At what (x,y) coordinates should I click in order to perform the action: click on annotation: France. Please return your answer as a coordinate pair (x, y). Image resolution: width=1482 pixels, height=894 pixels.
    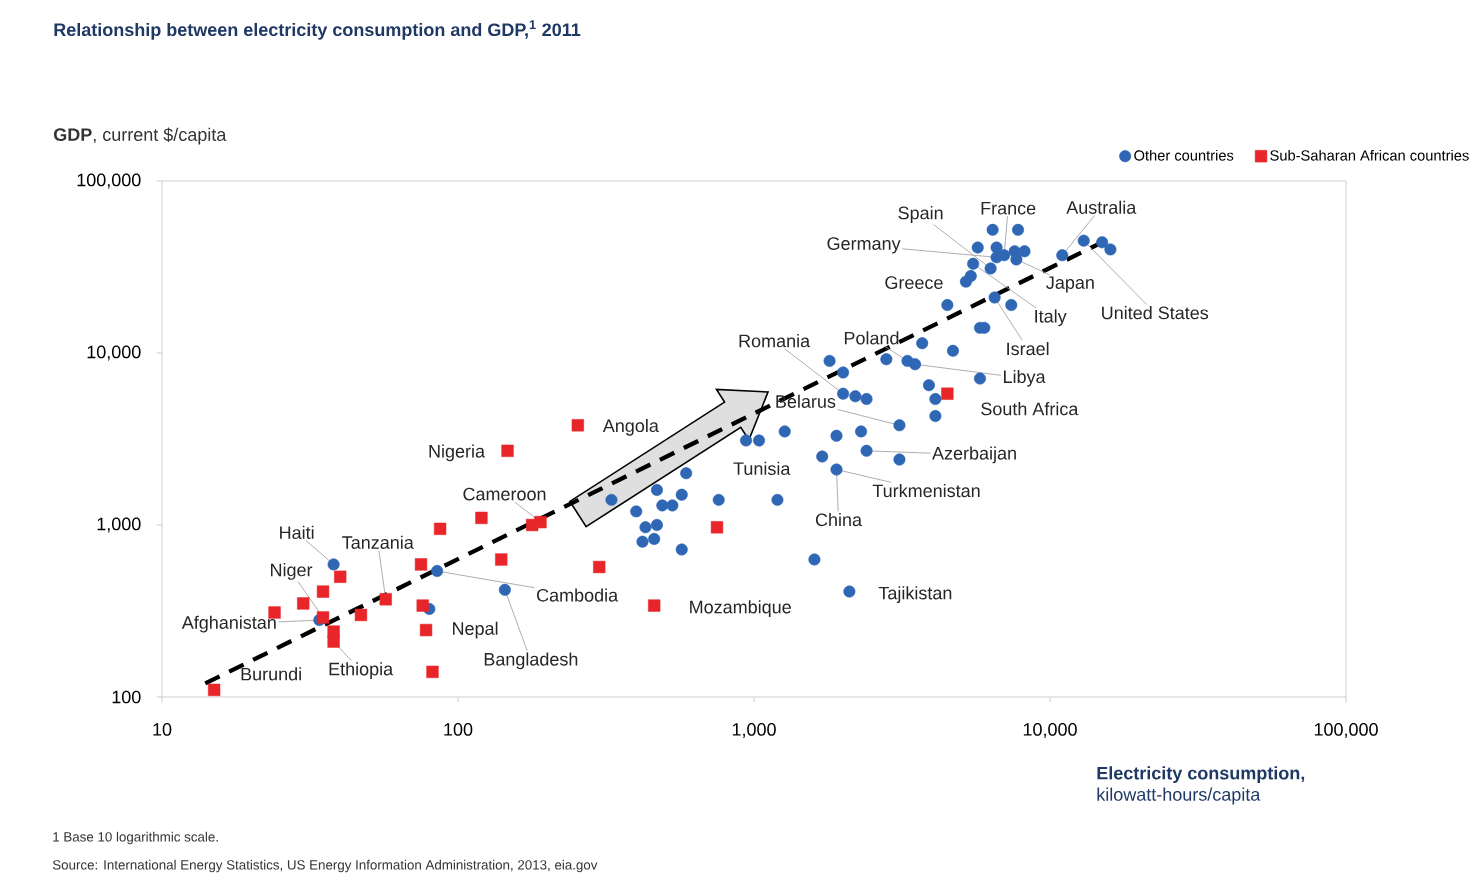
    Looking at the image, I should click on (1008, 208).